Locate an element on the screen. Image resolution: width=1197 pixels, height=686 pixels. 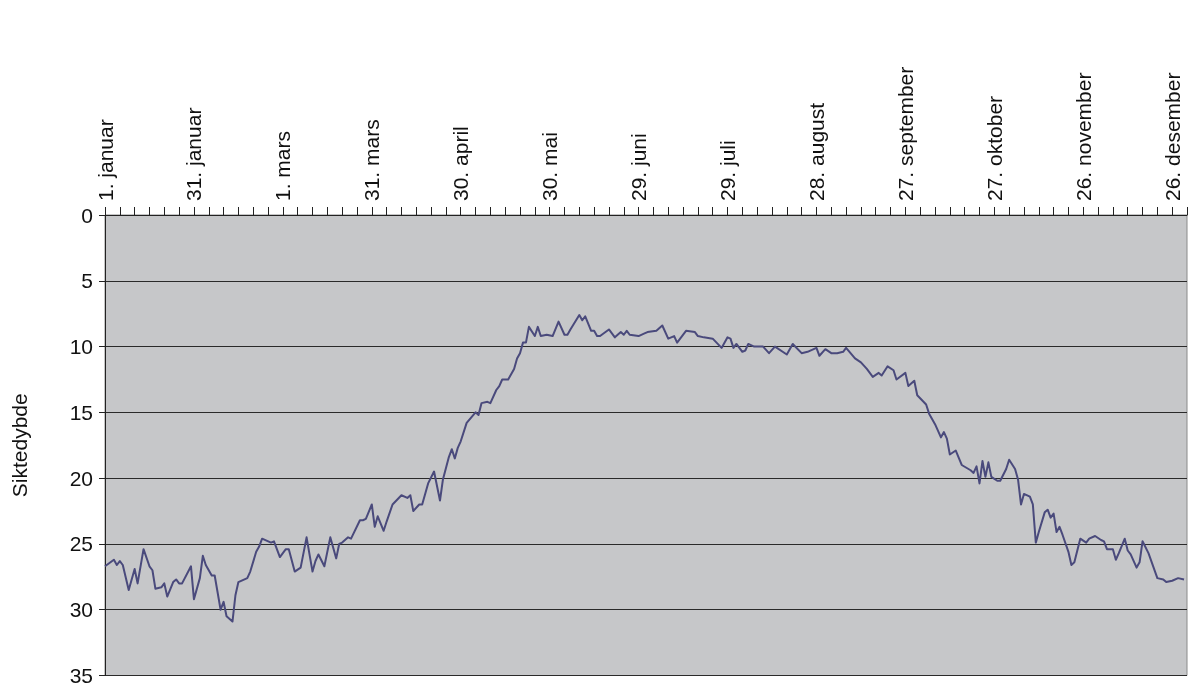
x-tick-label: 30. april is located at coordinates (461, 163).